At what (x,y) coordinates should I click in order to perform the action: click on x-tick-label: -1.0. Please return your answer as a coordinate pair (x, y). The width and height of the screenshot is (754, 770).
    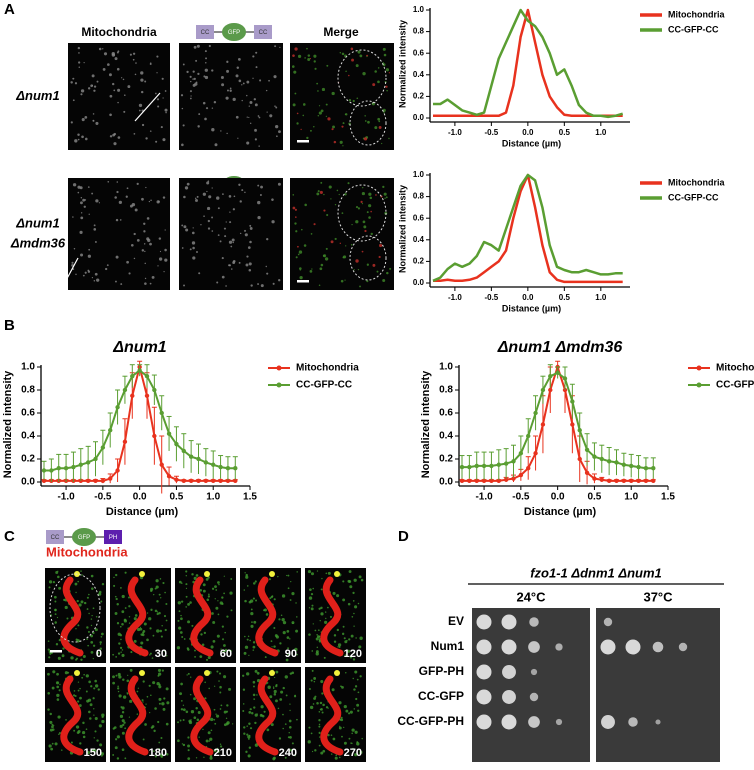
    Looking at the image, I should click on (484, 497).